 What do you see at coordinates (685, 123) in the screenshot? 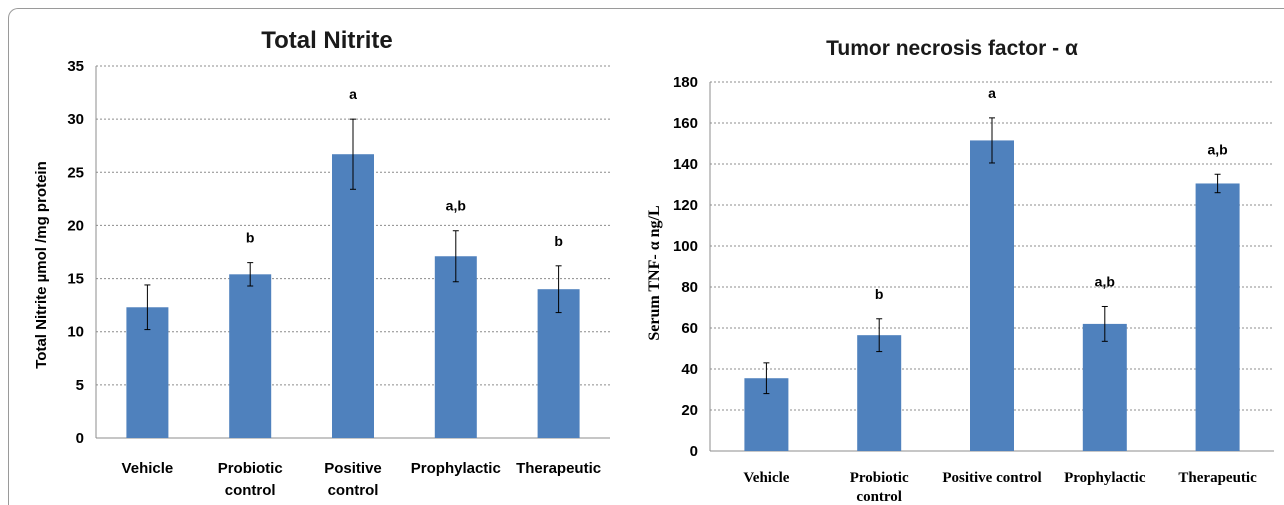
I see `chart2-y-tick-label: 160` at bounding box center [685, 123].